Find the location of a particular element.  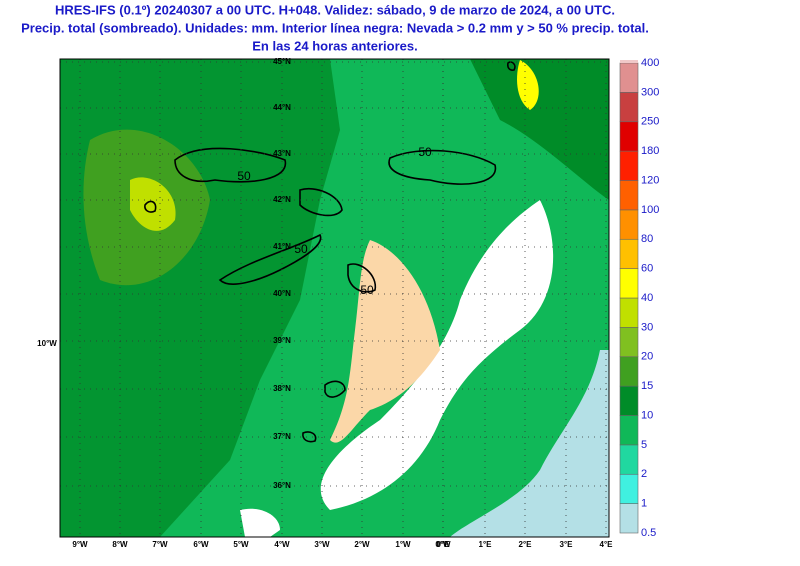

longitude-label: 9°W is located at coordinates (80, 544).